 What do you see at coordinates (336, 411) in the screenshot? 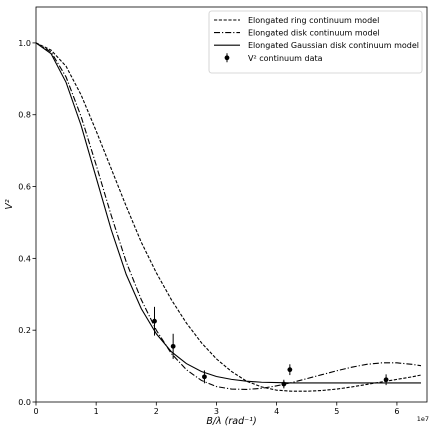
I see `x-tick-label: 5` at bounding box center [336, 411].